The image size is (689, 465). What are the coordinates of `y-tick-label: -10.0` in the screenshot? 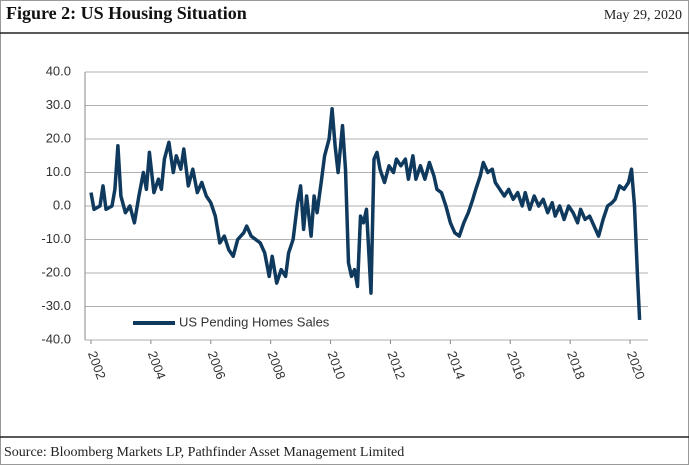 It's located at (56, 238).